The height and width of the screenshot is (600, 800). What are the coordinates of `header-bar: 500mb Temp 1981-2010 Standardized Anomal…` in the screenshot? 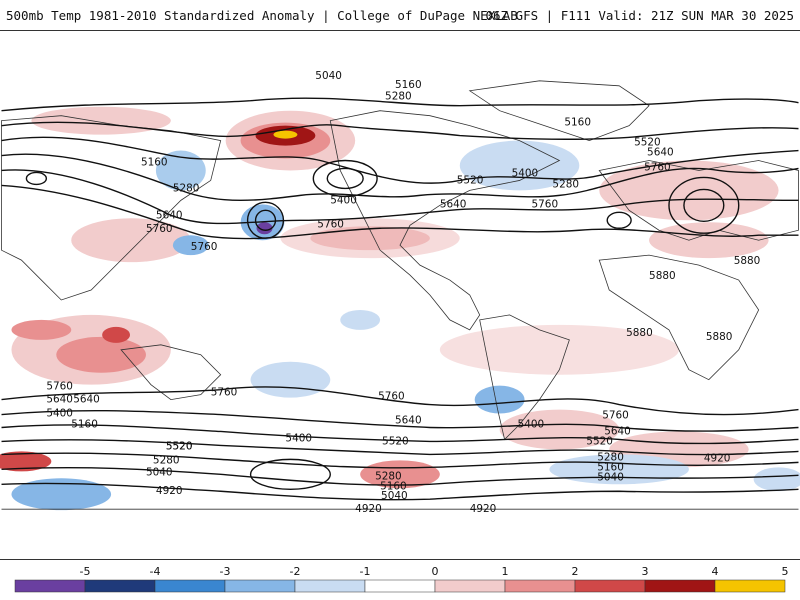 It's located at (400, 15).